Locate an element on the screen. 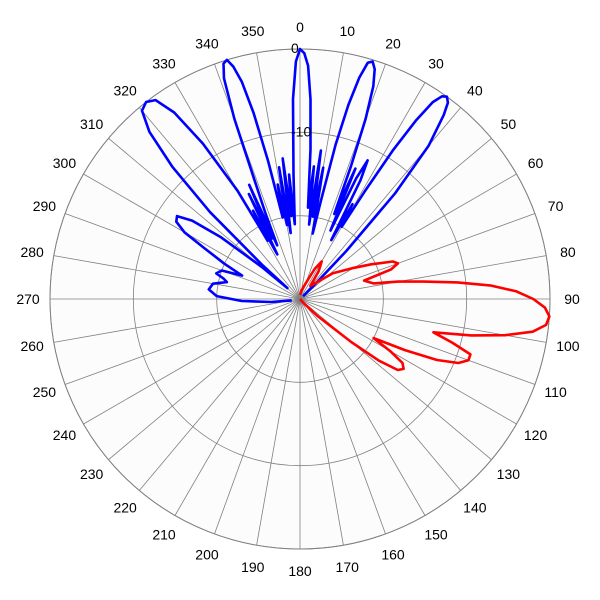  angle-tick-label: 250 is located at coordinates (45, 392).